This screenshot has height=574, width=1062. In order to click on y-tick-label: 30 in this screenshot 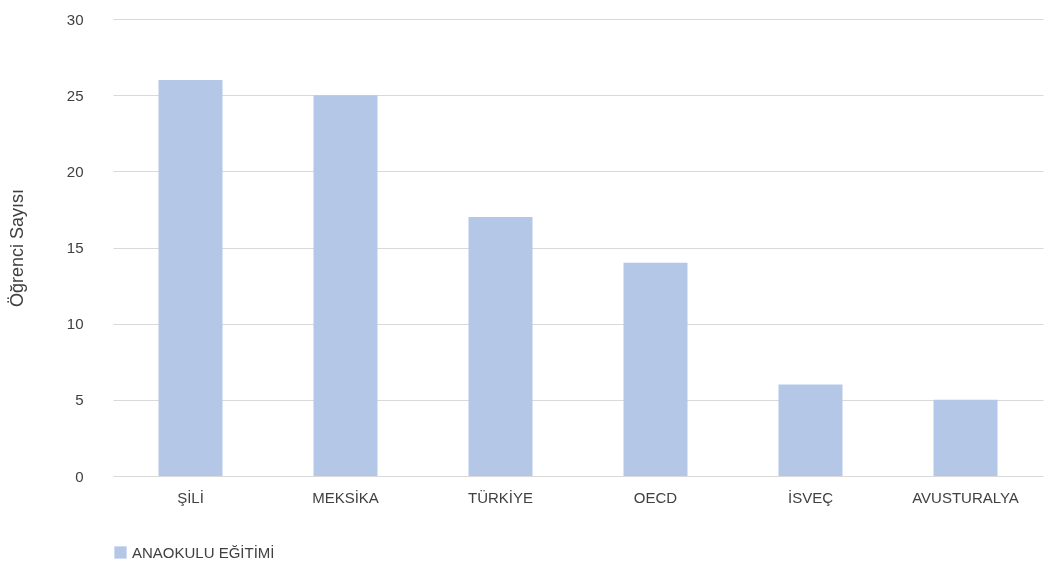, I will do `click(75, 19)`.